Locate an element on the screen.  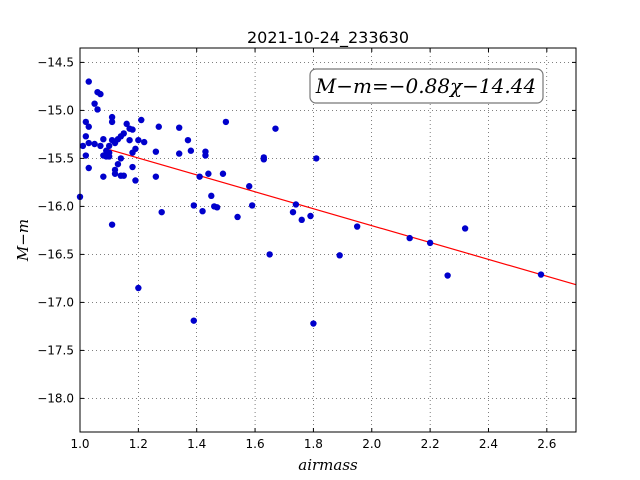
y-tick-label: −15.0 is located at coordinates (55, 110).